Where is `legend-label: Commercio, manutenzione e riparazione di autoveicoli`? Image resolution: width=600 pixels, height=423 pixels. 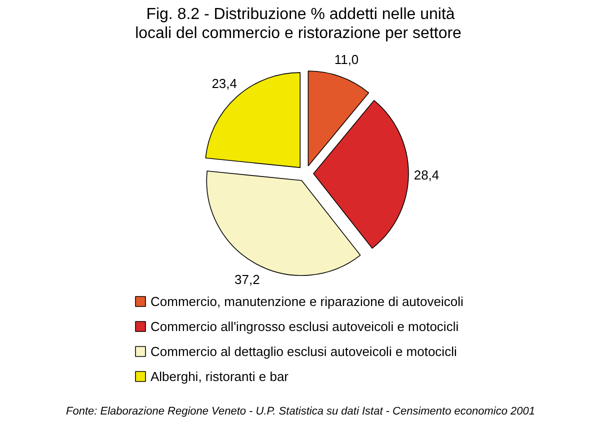
legend-label: Commercio, manutenzione e riparazione di autoveicoli is located at coordinates (307, 301).